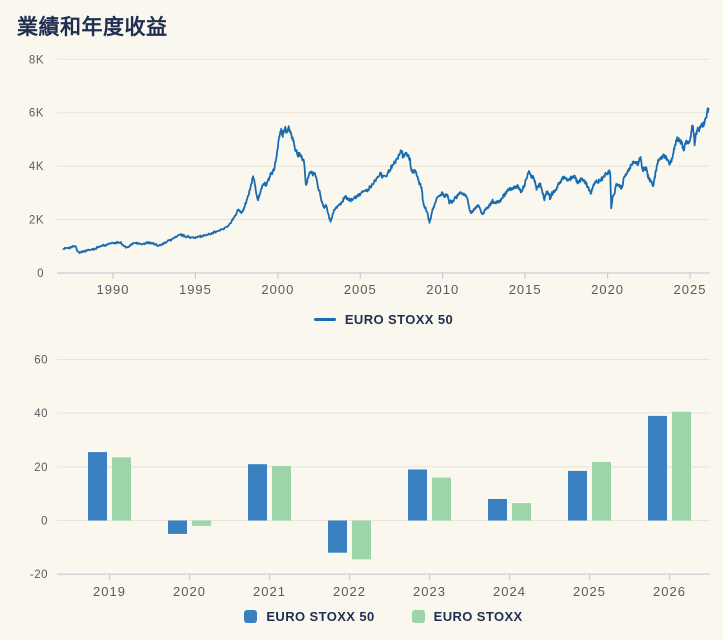  What do you see at coordinates (681, 466) in the screenshot?
I see `bar-2026-stoxx` at bounding box center [681, 466].